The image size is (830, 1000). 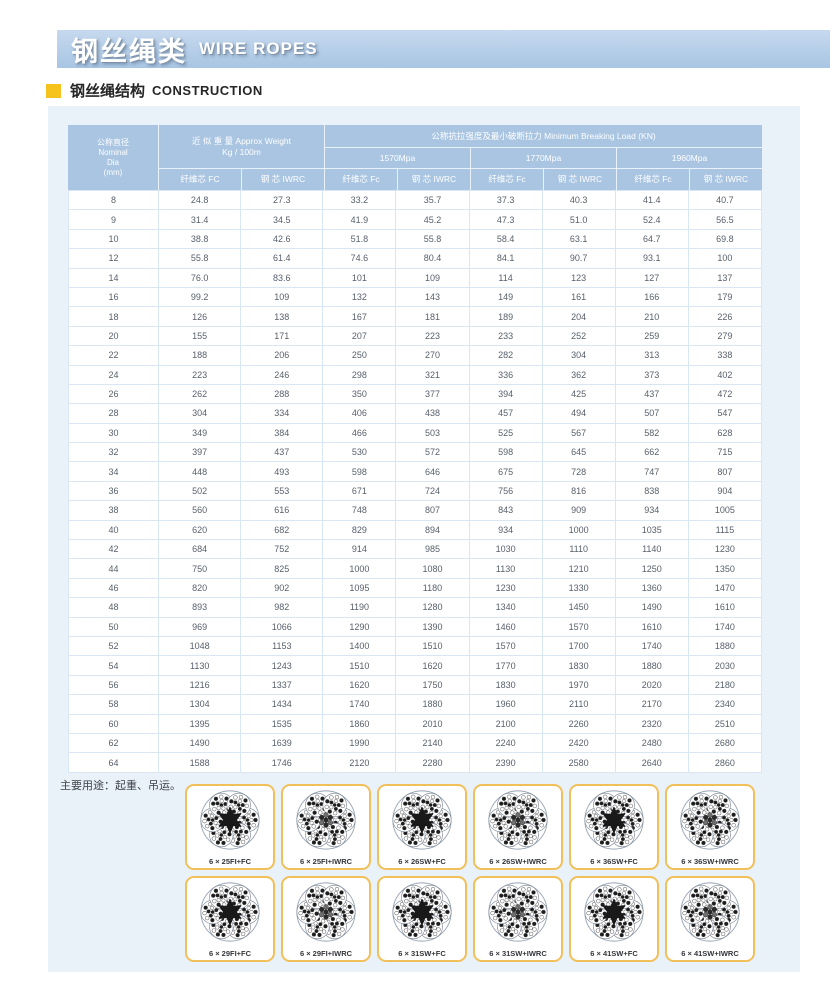 What do you see at coordinates (432, 549) in the screenshot?
I see `cell-value: 985` at bounding box center [432, 549].